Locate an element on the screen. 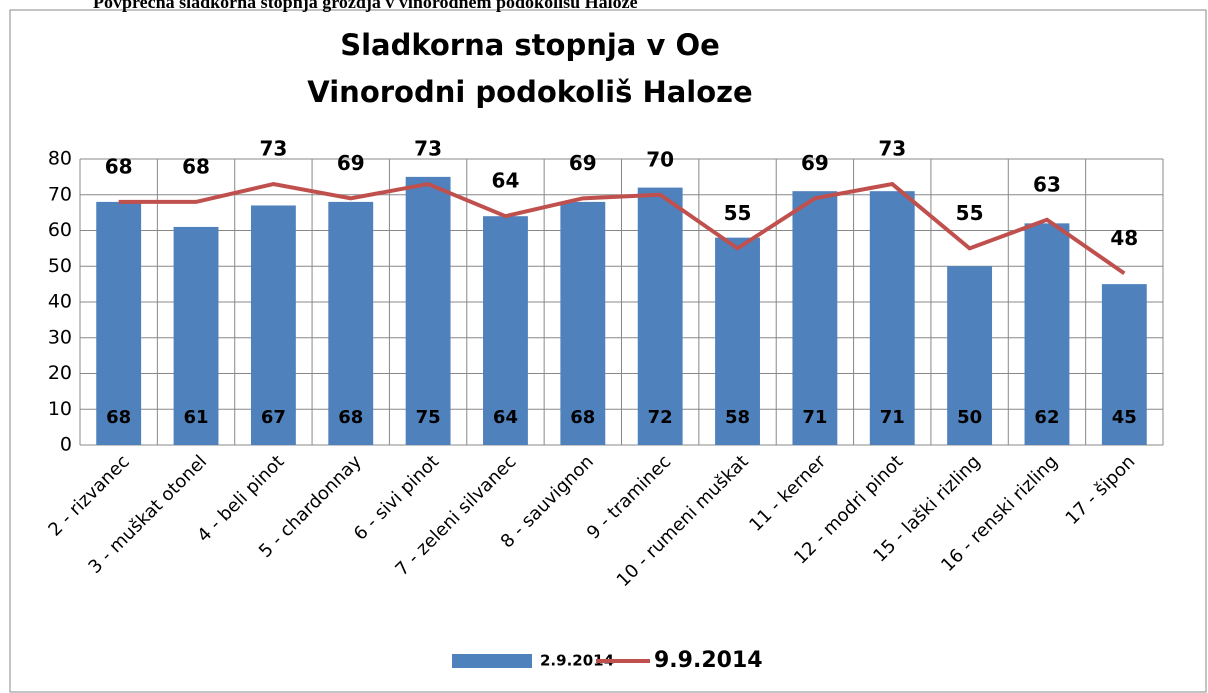 This screenshot has height=693, width=1208. y-tick-label: 60 is located at coordinates (60, 230).